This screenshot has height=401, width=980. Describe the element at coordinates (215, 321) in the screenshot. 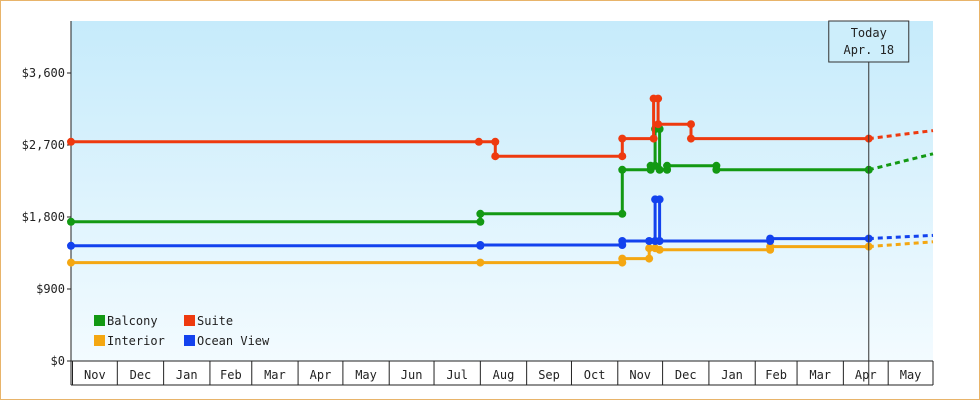

I see `legend-label: Suite` at that location.